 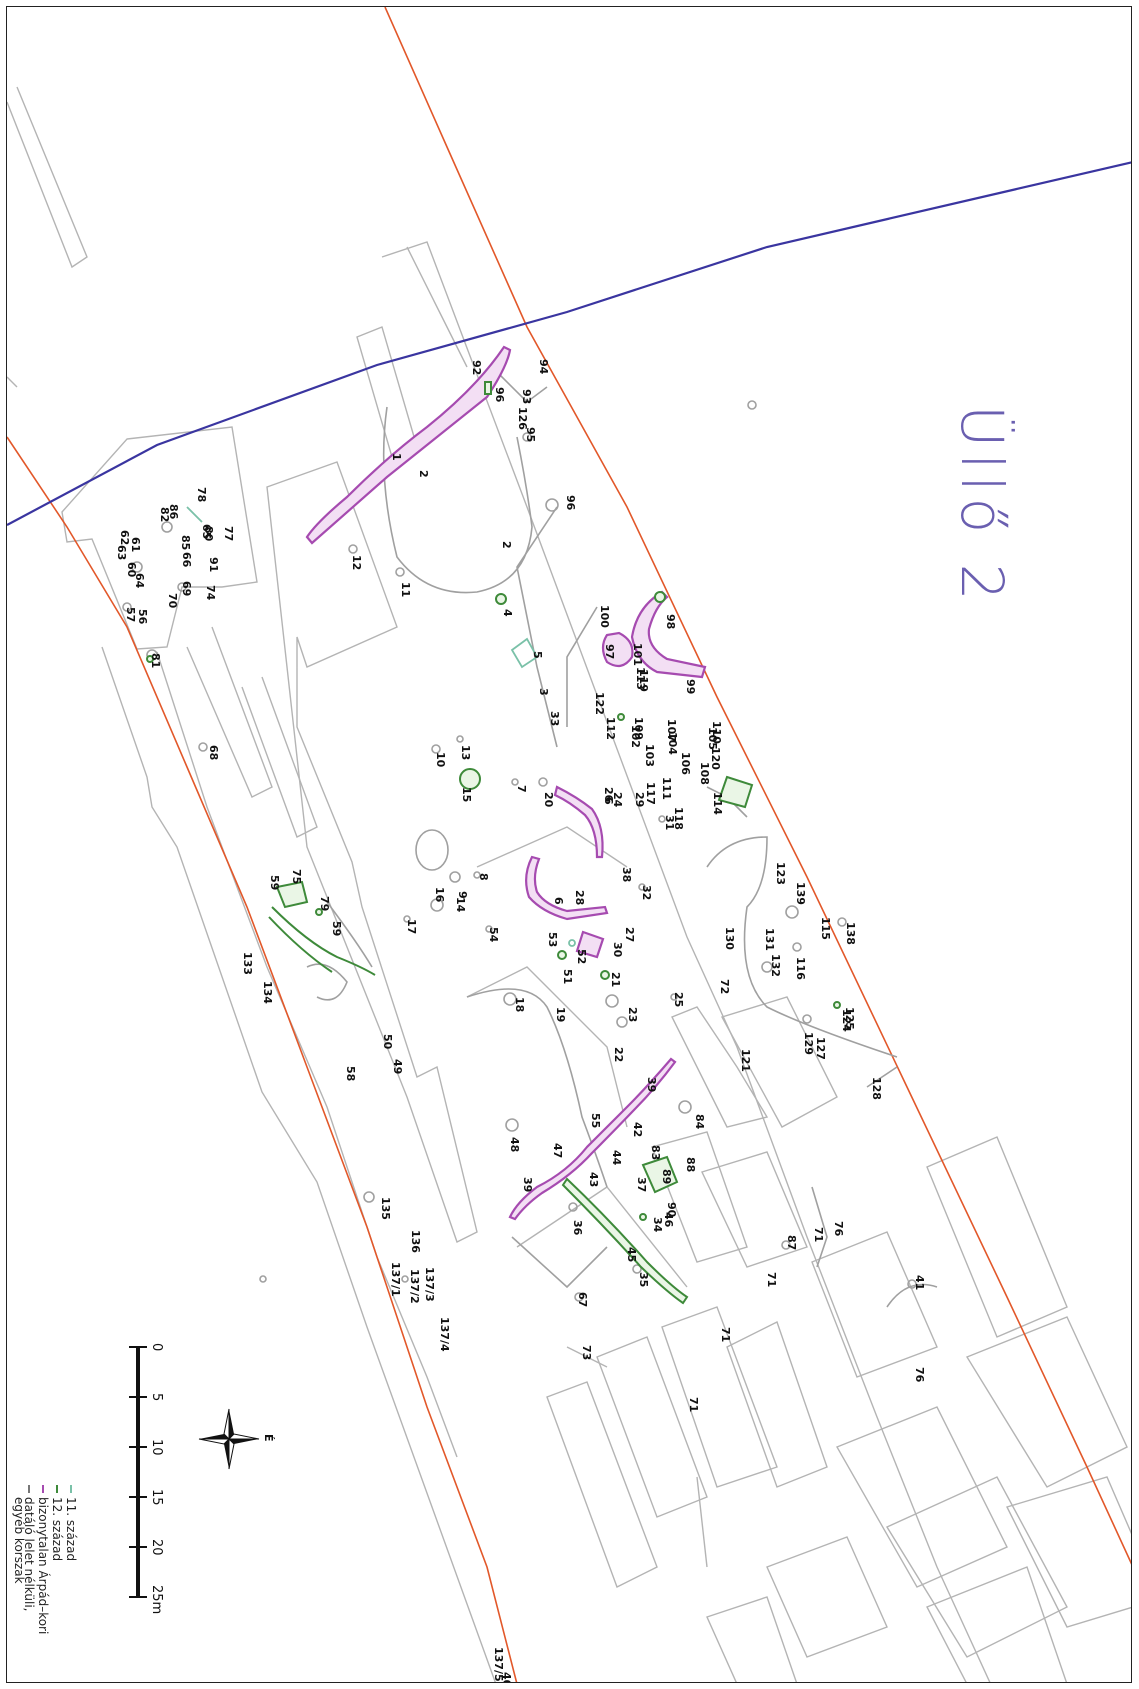 I want to click on feature-label: 63, so click(x=121, y=552).